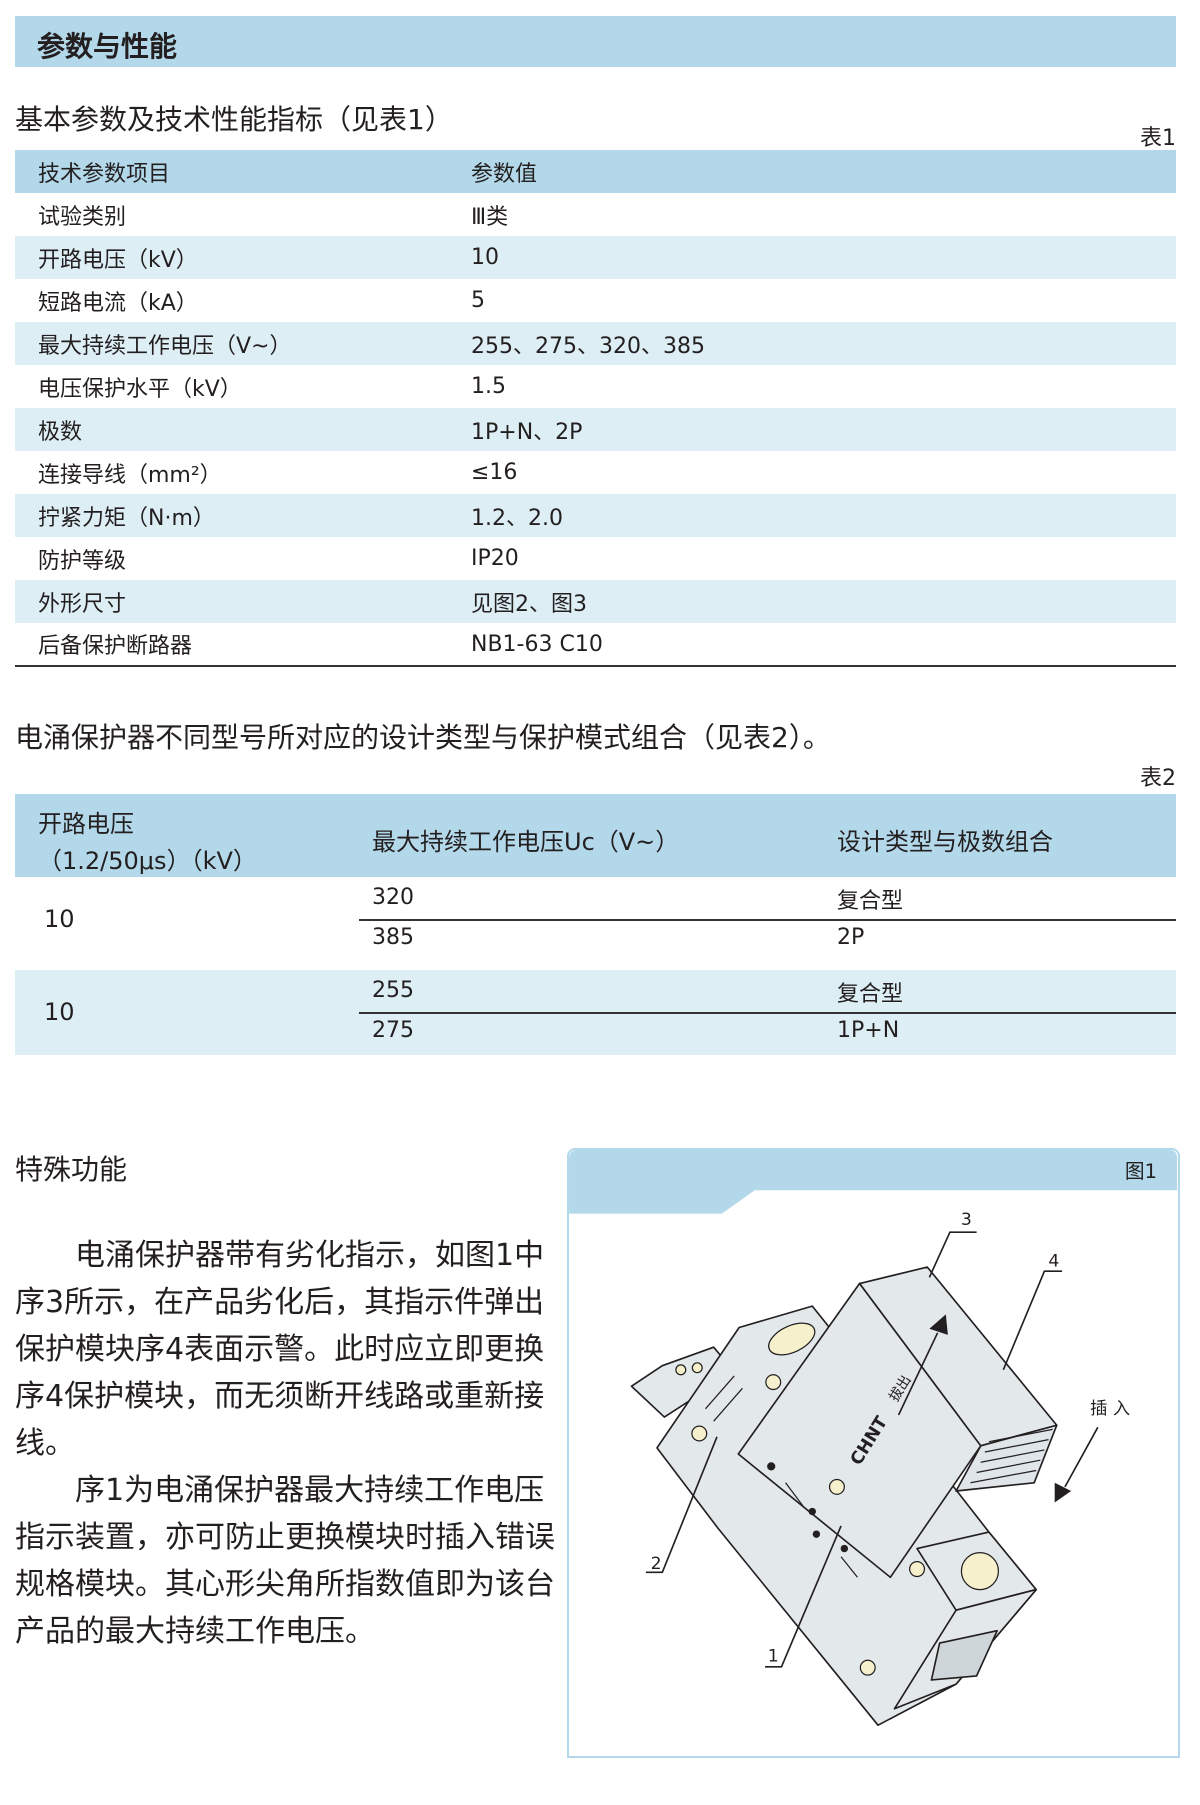 This screenshot has height=1805, width=1200. What do you see at coordinates (595, 214) in the screenshot?
I see `table-row: 试验类别 Ⅲ类` at bounding box center [595, 214].